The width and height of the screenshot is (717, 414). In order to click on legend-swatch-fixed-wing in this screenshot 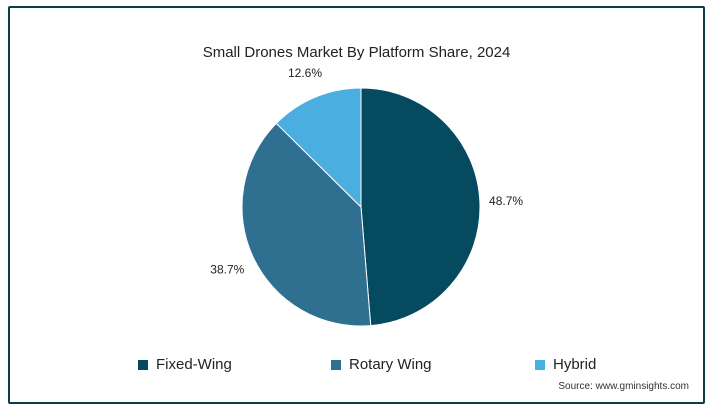, I will do `click(143, 364)`.